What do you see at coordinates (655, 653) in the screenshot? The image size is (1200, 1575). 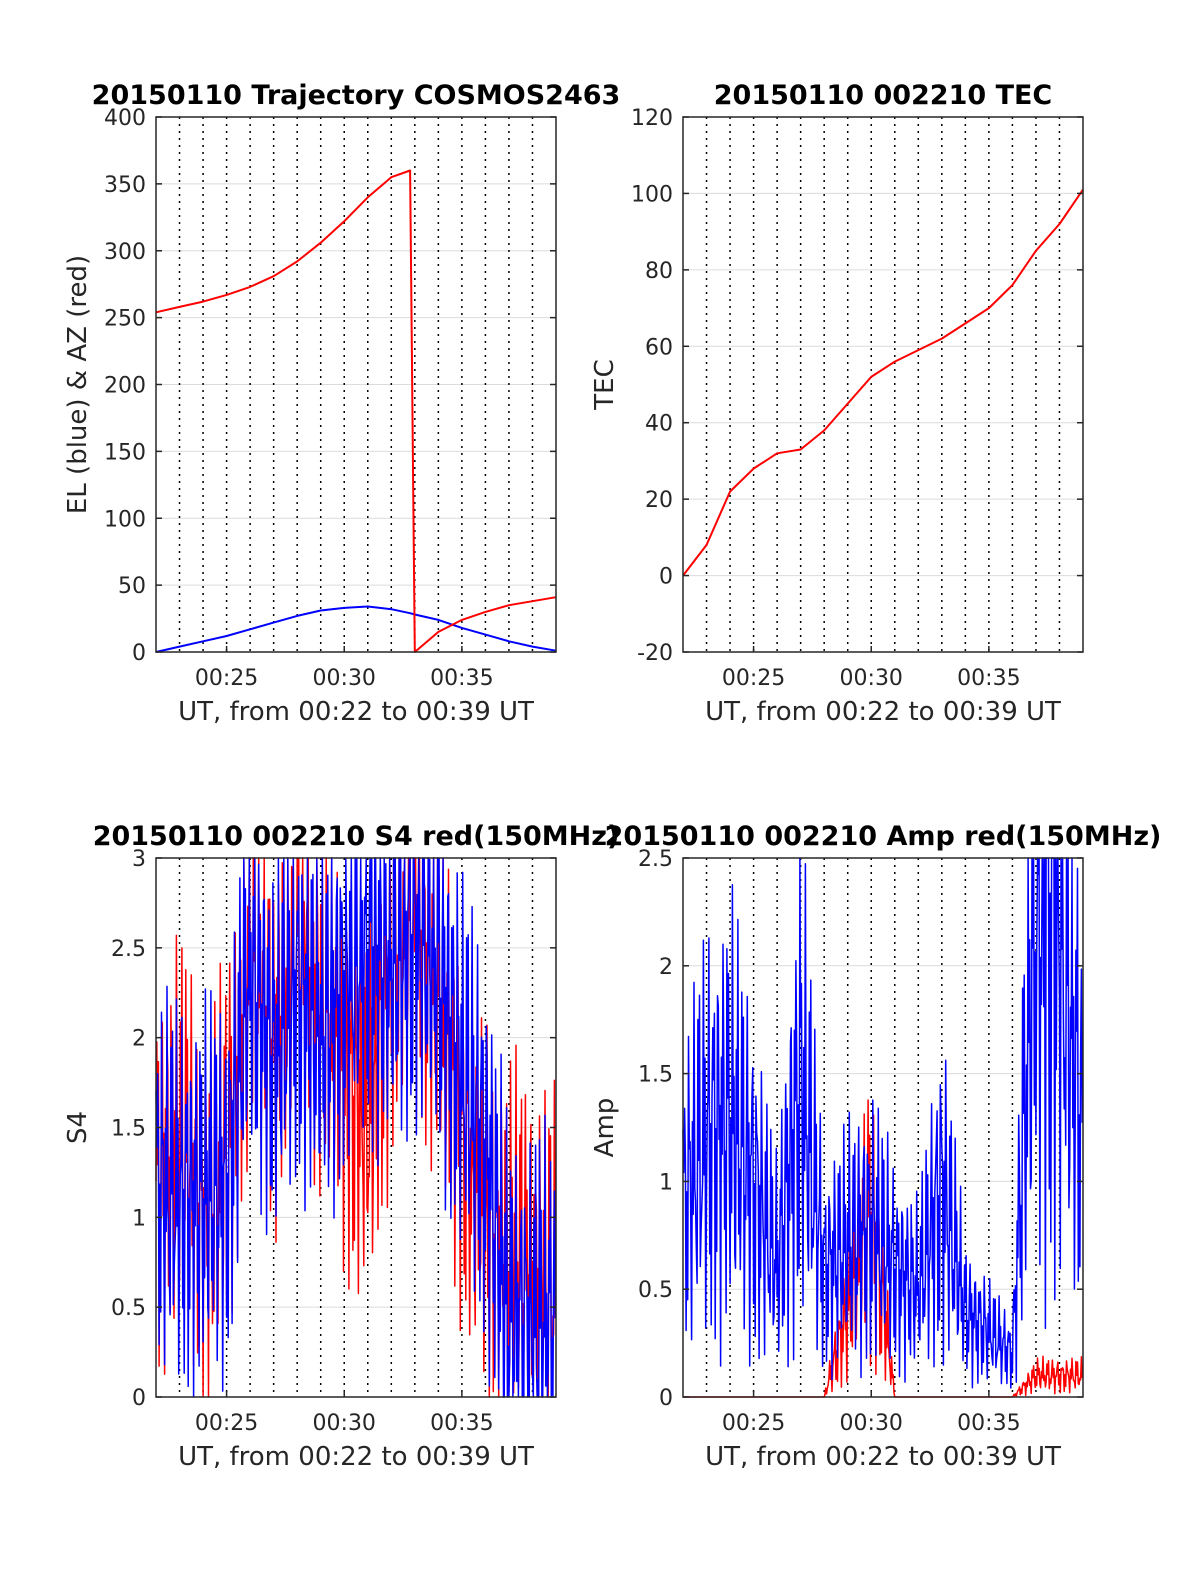 I see `y-tick-label: -20` at bounding box center [655, 653].